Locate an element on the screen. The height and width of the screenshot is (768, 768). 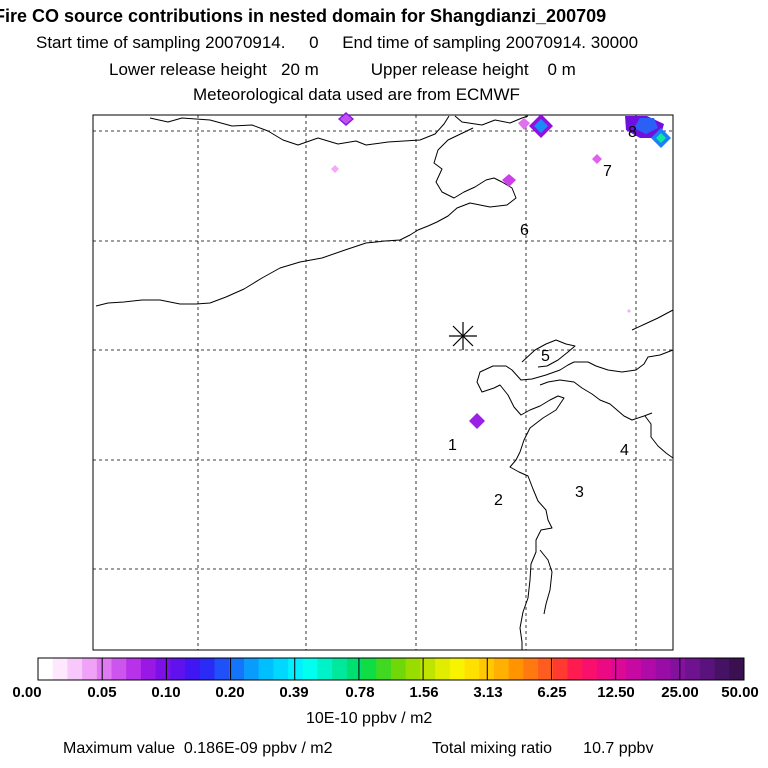
colorbar-tick-label: 0.78 is located at coordinates (360, 692).